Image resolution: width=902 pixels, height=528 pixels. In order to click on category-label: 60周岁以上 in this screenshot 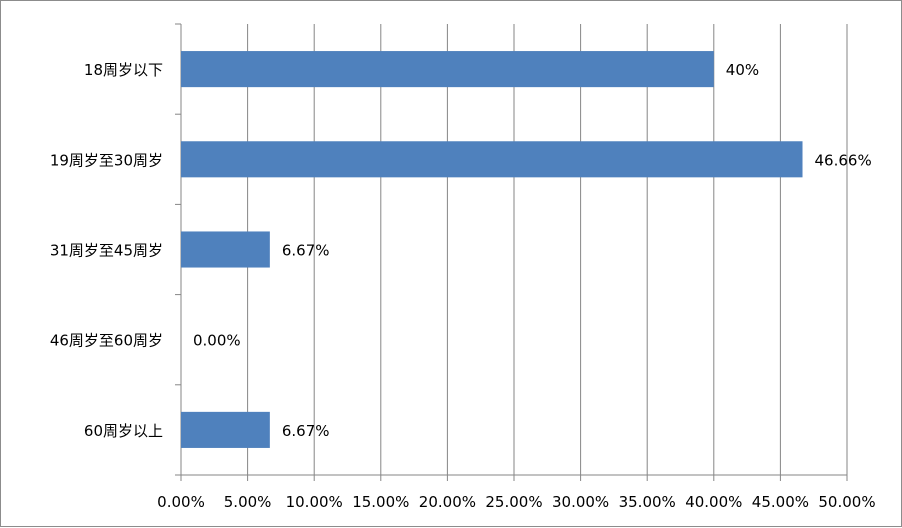, I will do `click(123, 431)`.